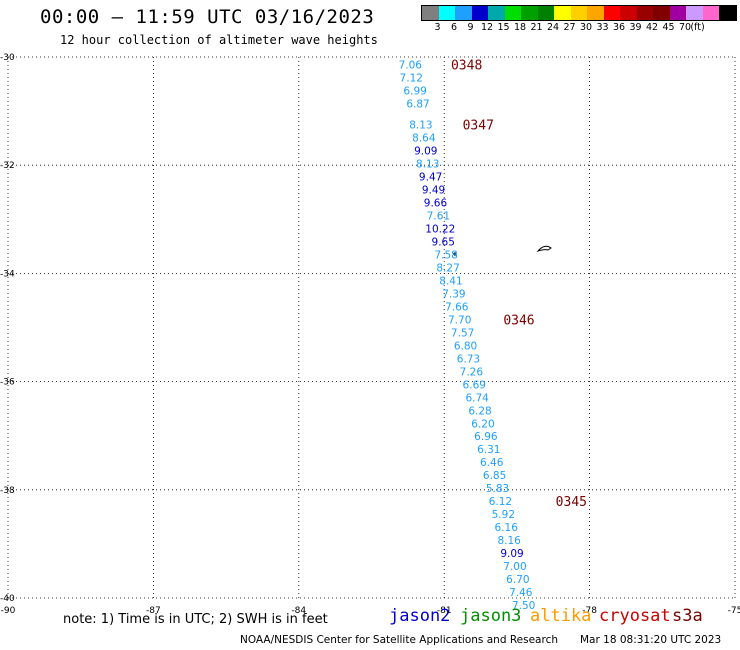 The width and height of the screenshot is (740, 650). I want to click on satellite-name-jason2: jason2, so click(420, 616).